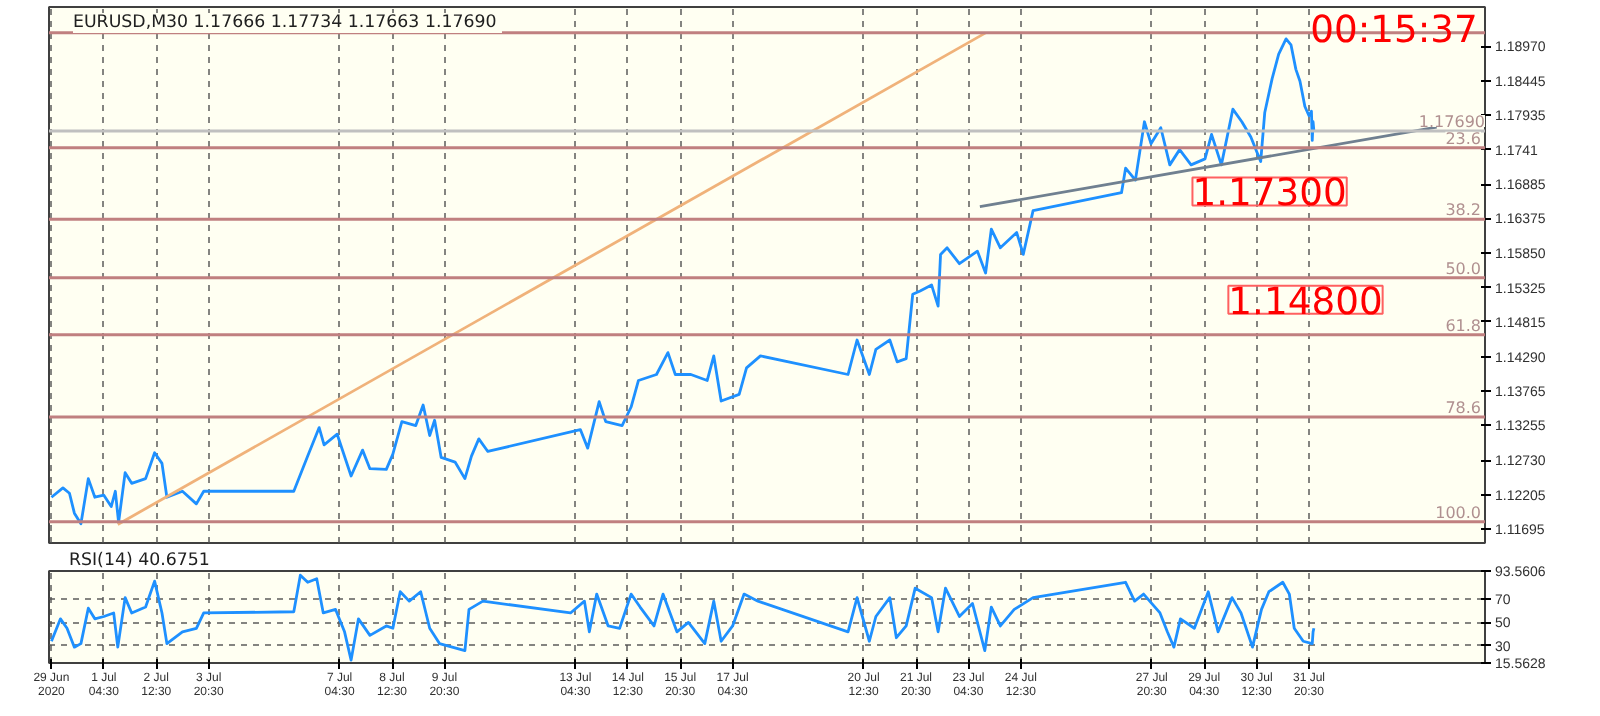 The image size is (1600, 716). Describe the element at coordinates (683, 617) in the screenshot. I see `line-series` at that location.